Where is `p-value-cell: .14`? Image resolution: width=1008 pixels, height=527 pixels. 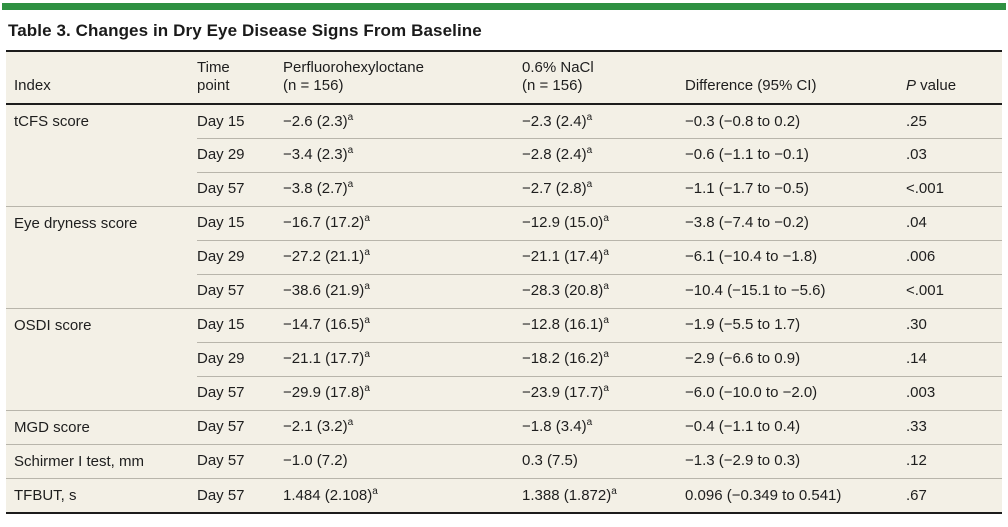
p-value-cell: .14 is located at coordinates (954, 358).